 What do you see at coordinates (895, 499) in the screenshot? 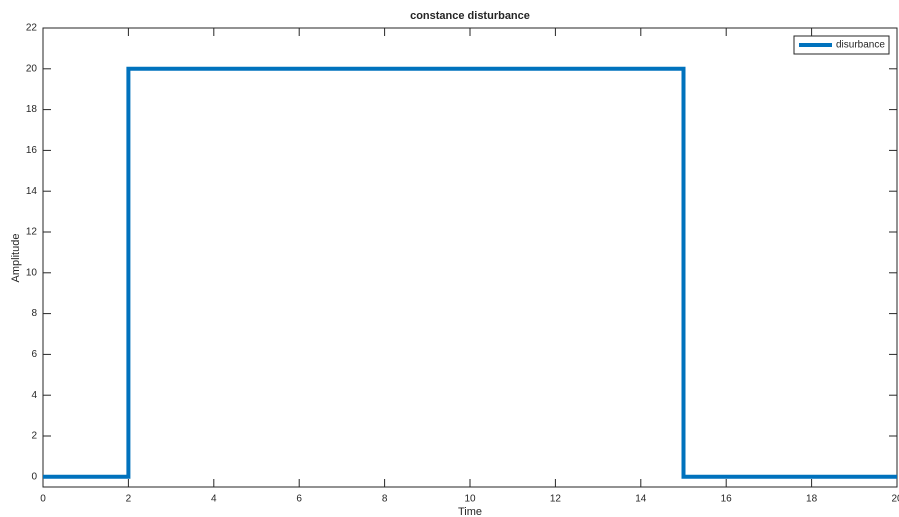
I see `x-tick-label: 20` at bounding box center [895, 499].